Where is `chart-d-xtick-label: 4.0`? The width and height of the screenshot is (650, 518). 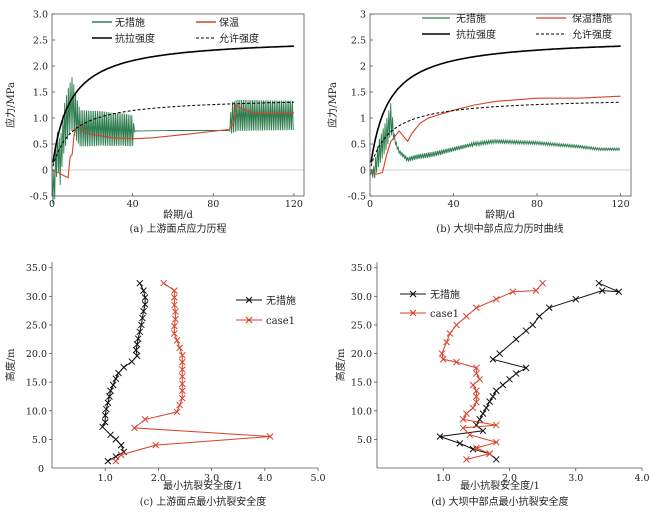 chart-d-xtick-label: 4.0 is located at coordinates (641, 478).